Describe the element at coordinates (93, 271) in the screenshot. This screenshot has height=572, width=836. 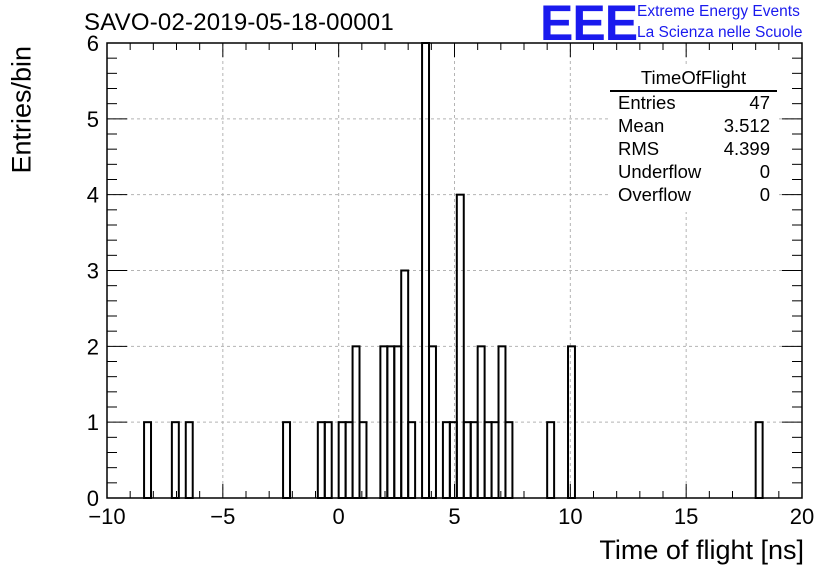
I see `y-tick-label: 3` at that location.